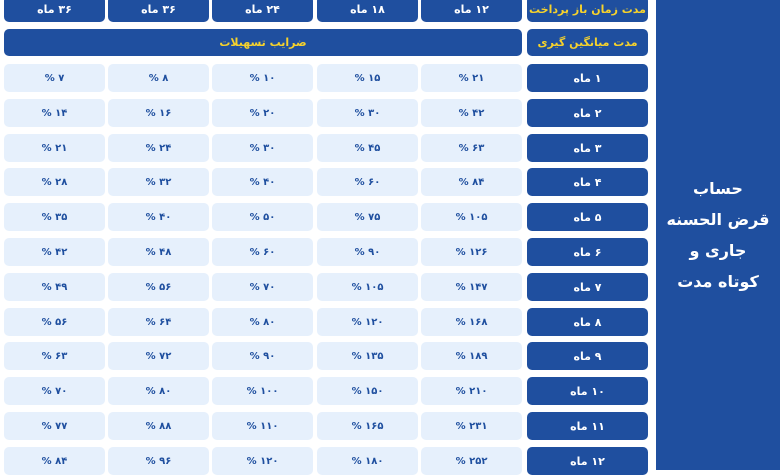 The width and height of the screenshot is (780, 475). What do you see at coordinates (471, 461) in the screenshot?
I see `coefficient-cell: ۲۵۲ %` at bounding box center [471, 461].